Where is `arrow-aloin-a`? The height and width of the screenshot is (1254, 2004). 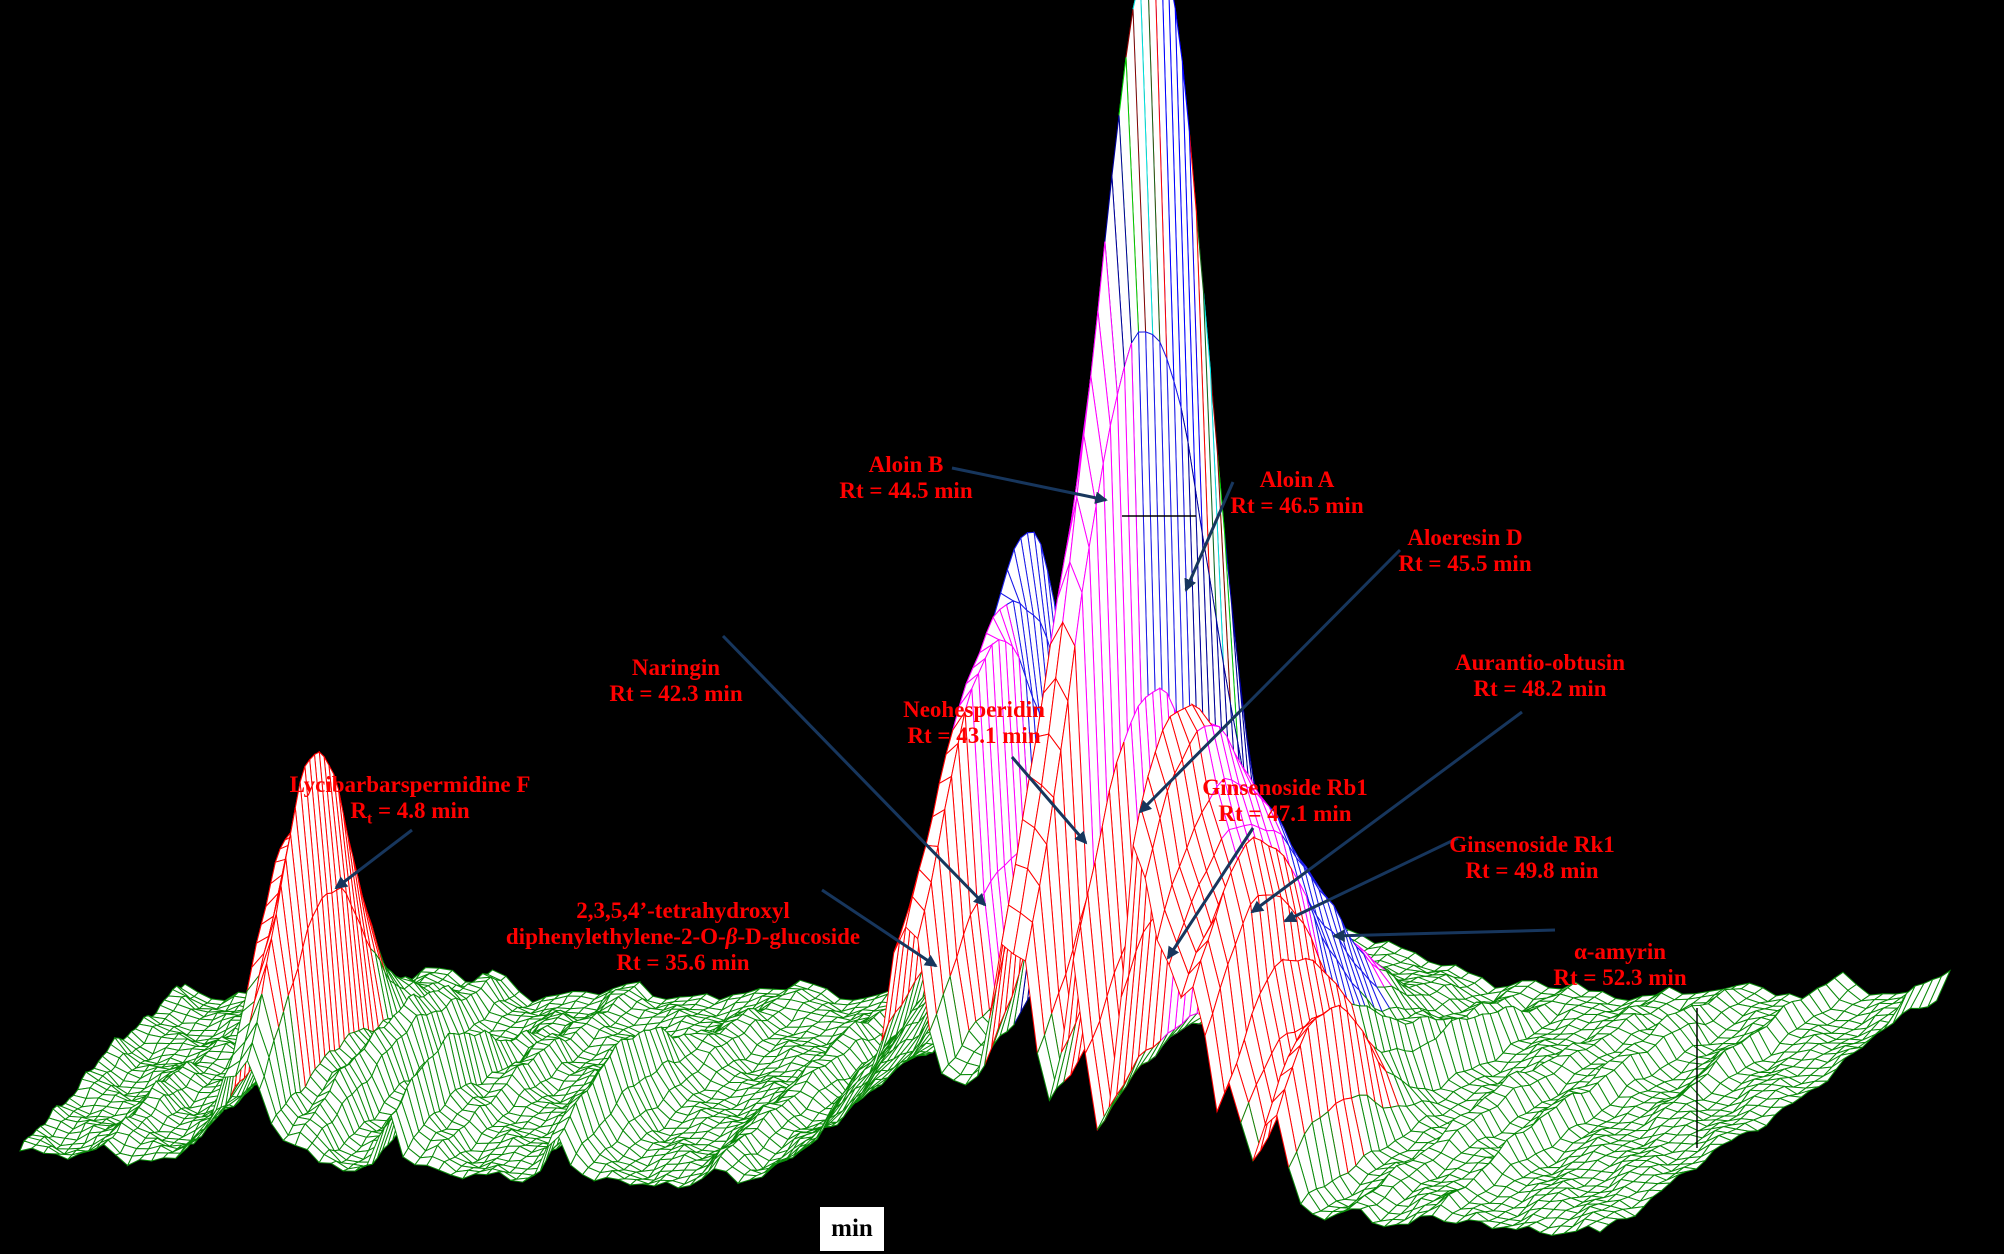 arrow-aloin-a is located at coordinates (1209, 536).